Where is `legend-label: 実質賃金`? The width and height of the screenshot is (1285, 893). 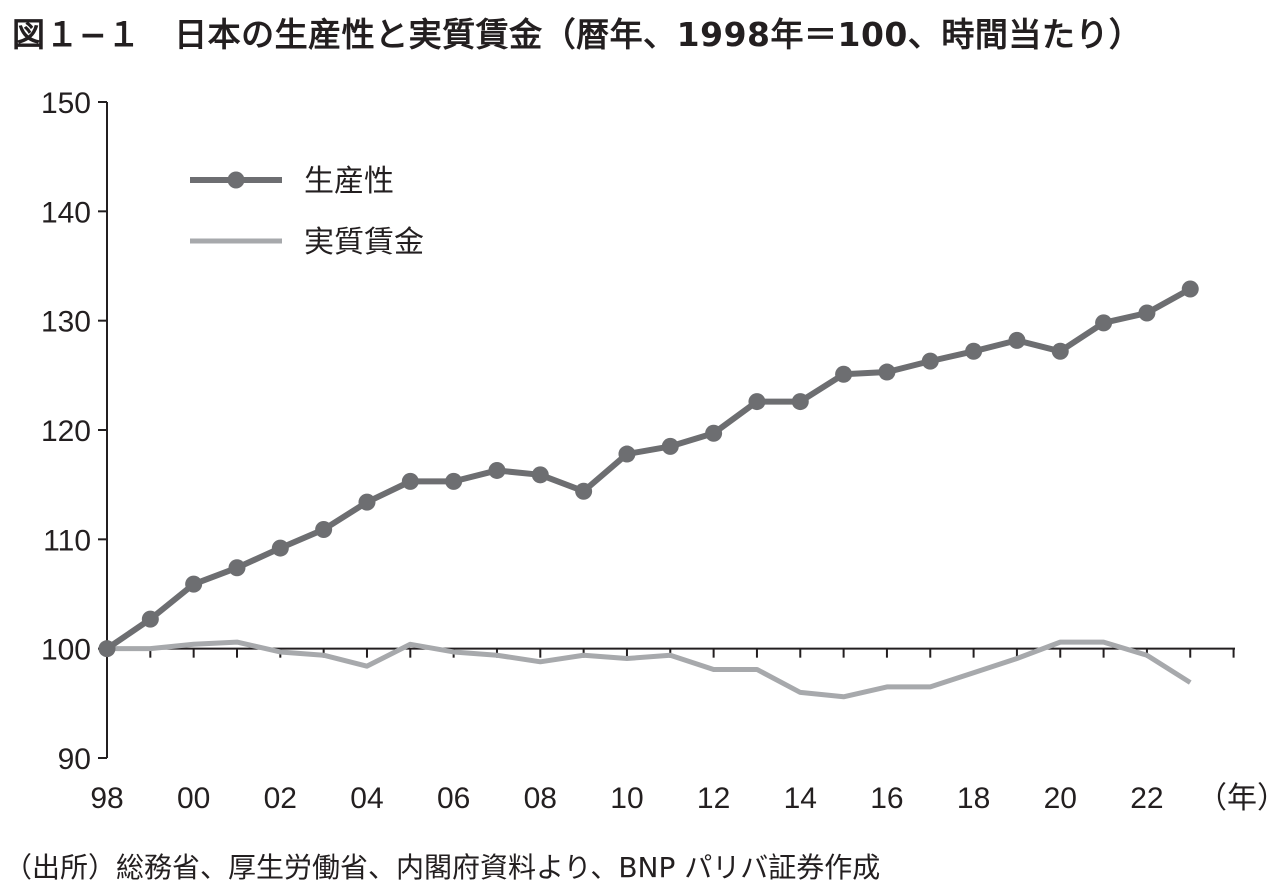 legend-label: 実質賃金 is located at coordinates (364, 242).